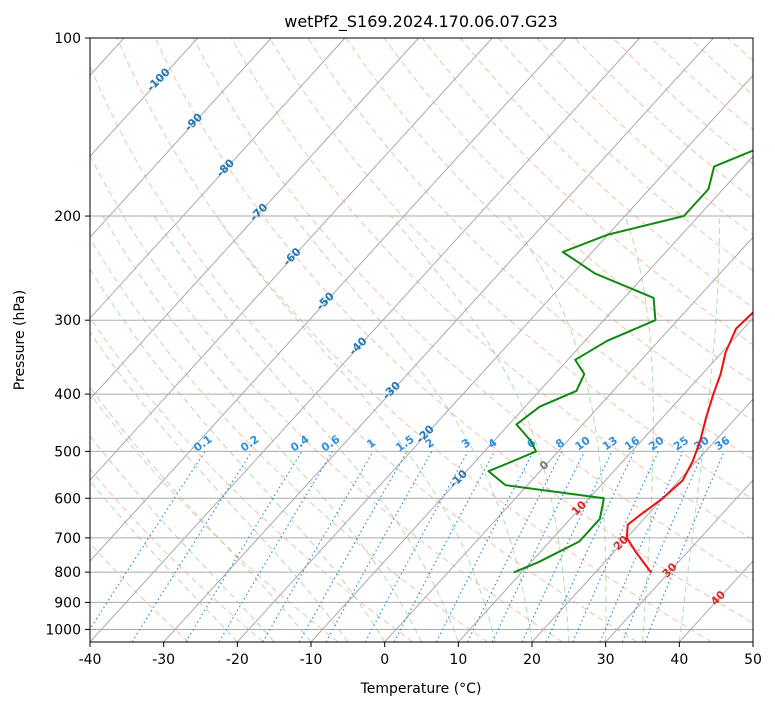 This screenshot has width=775, height=708. I want to click on y-tick-label: 700, so click(67, 539).